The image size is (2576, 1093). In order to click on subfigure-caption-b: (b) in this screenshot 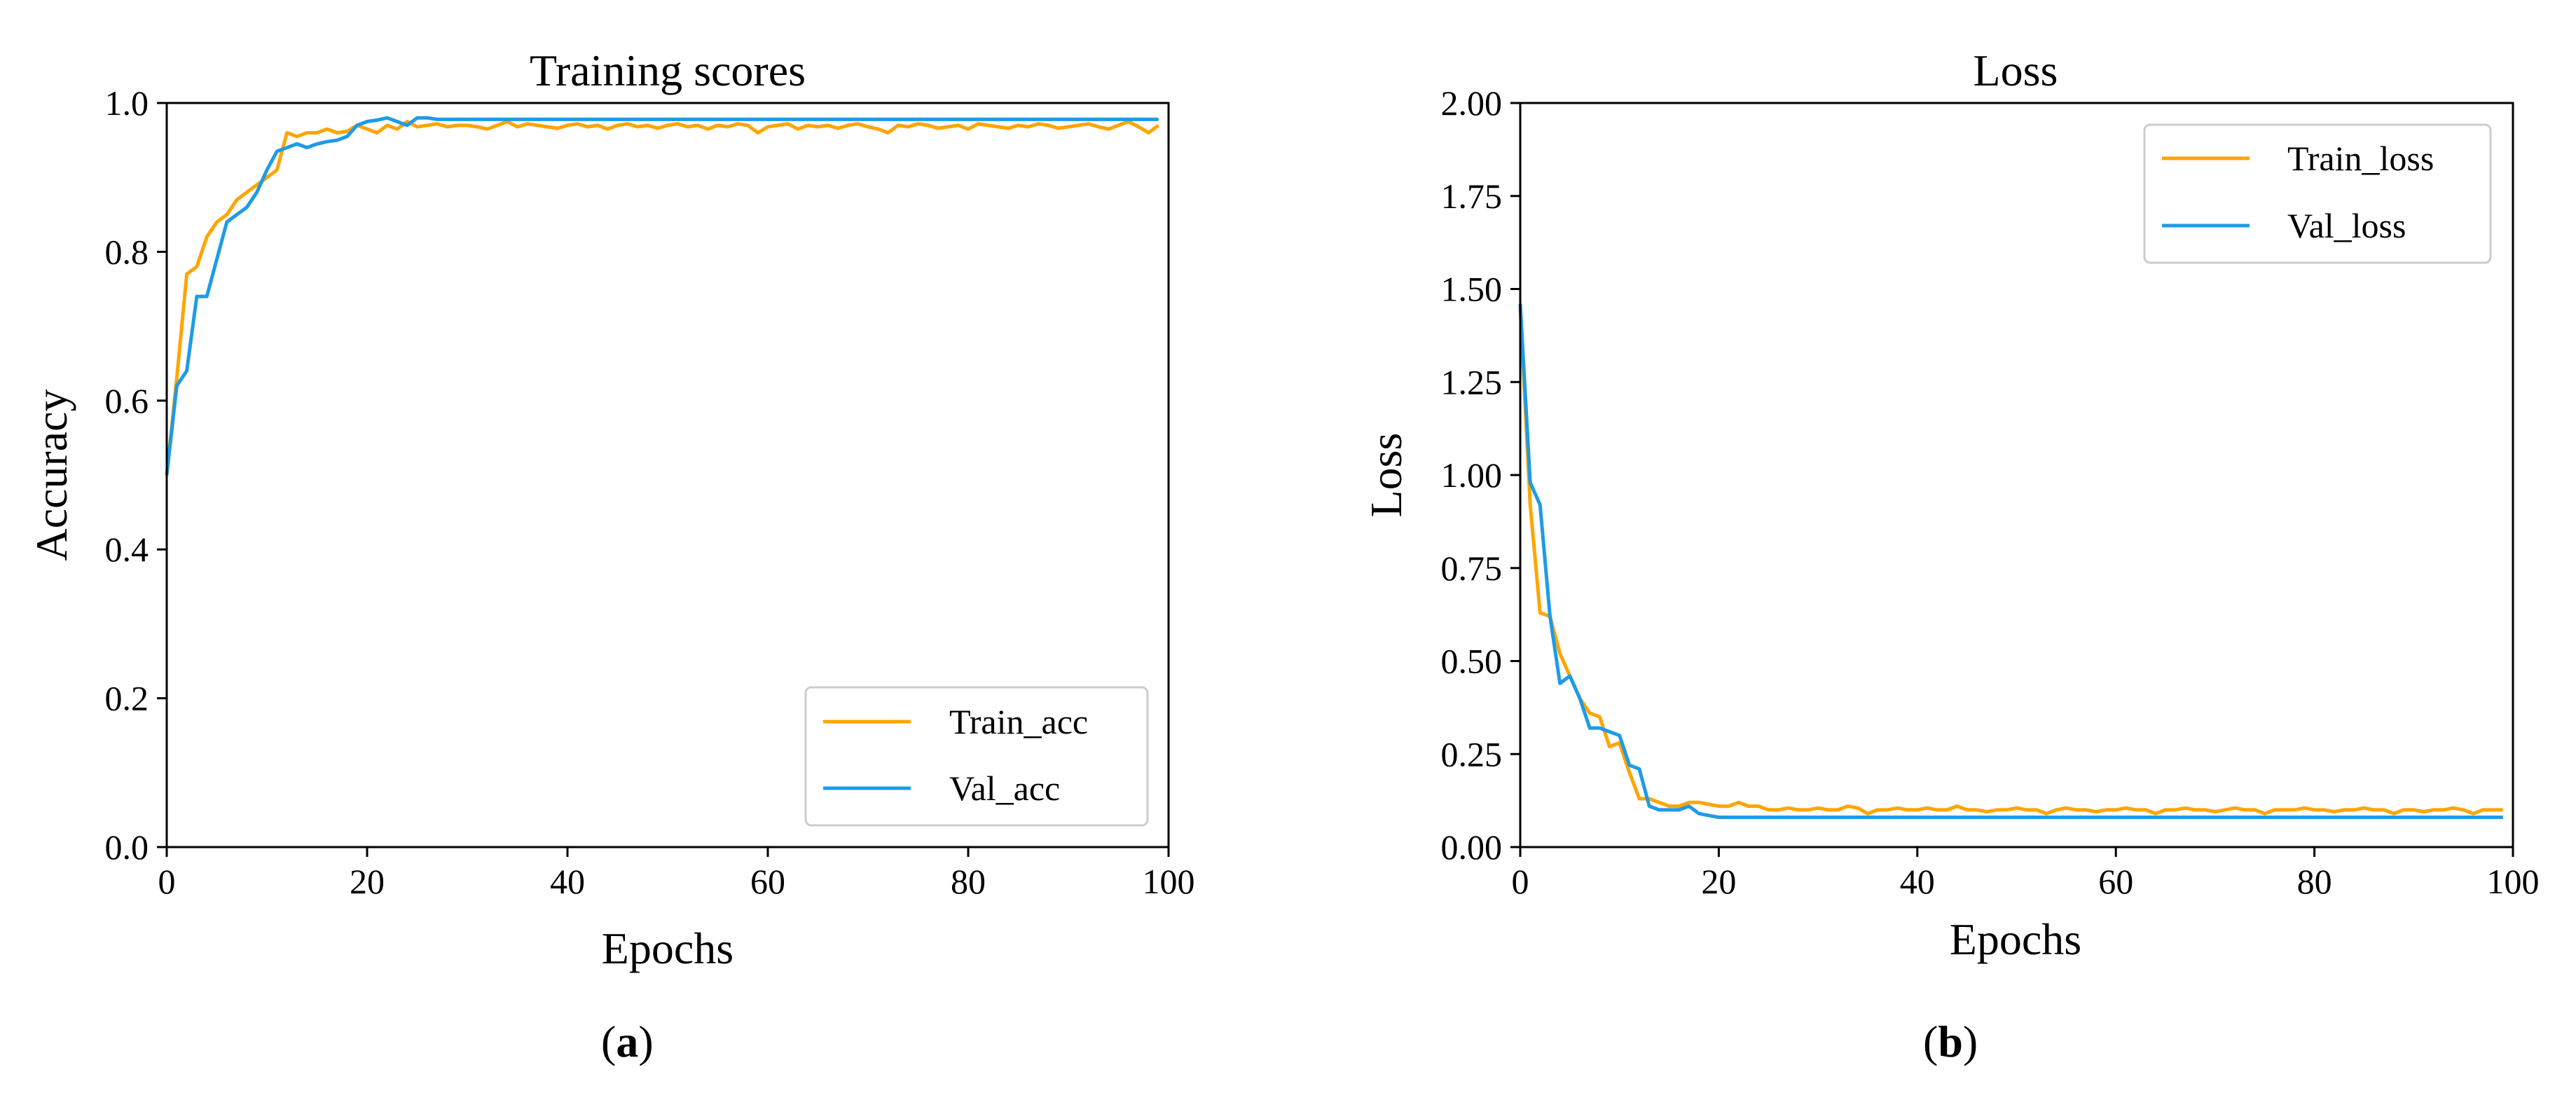, I will do `click(1950, 1041)`.